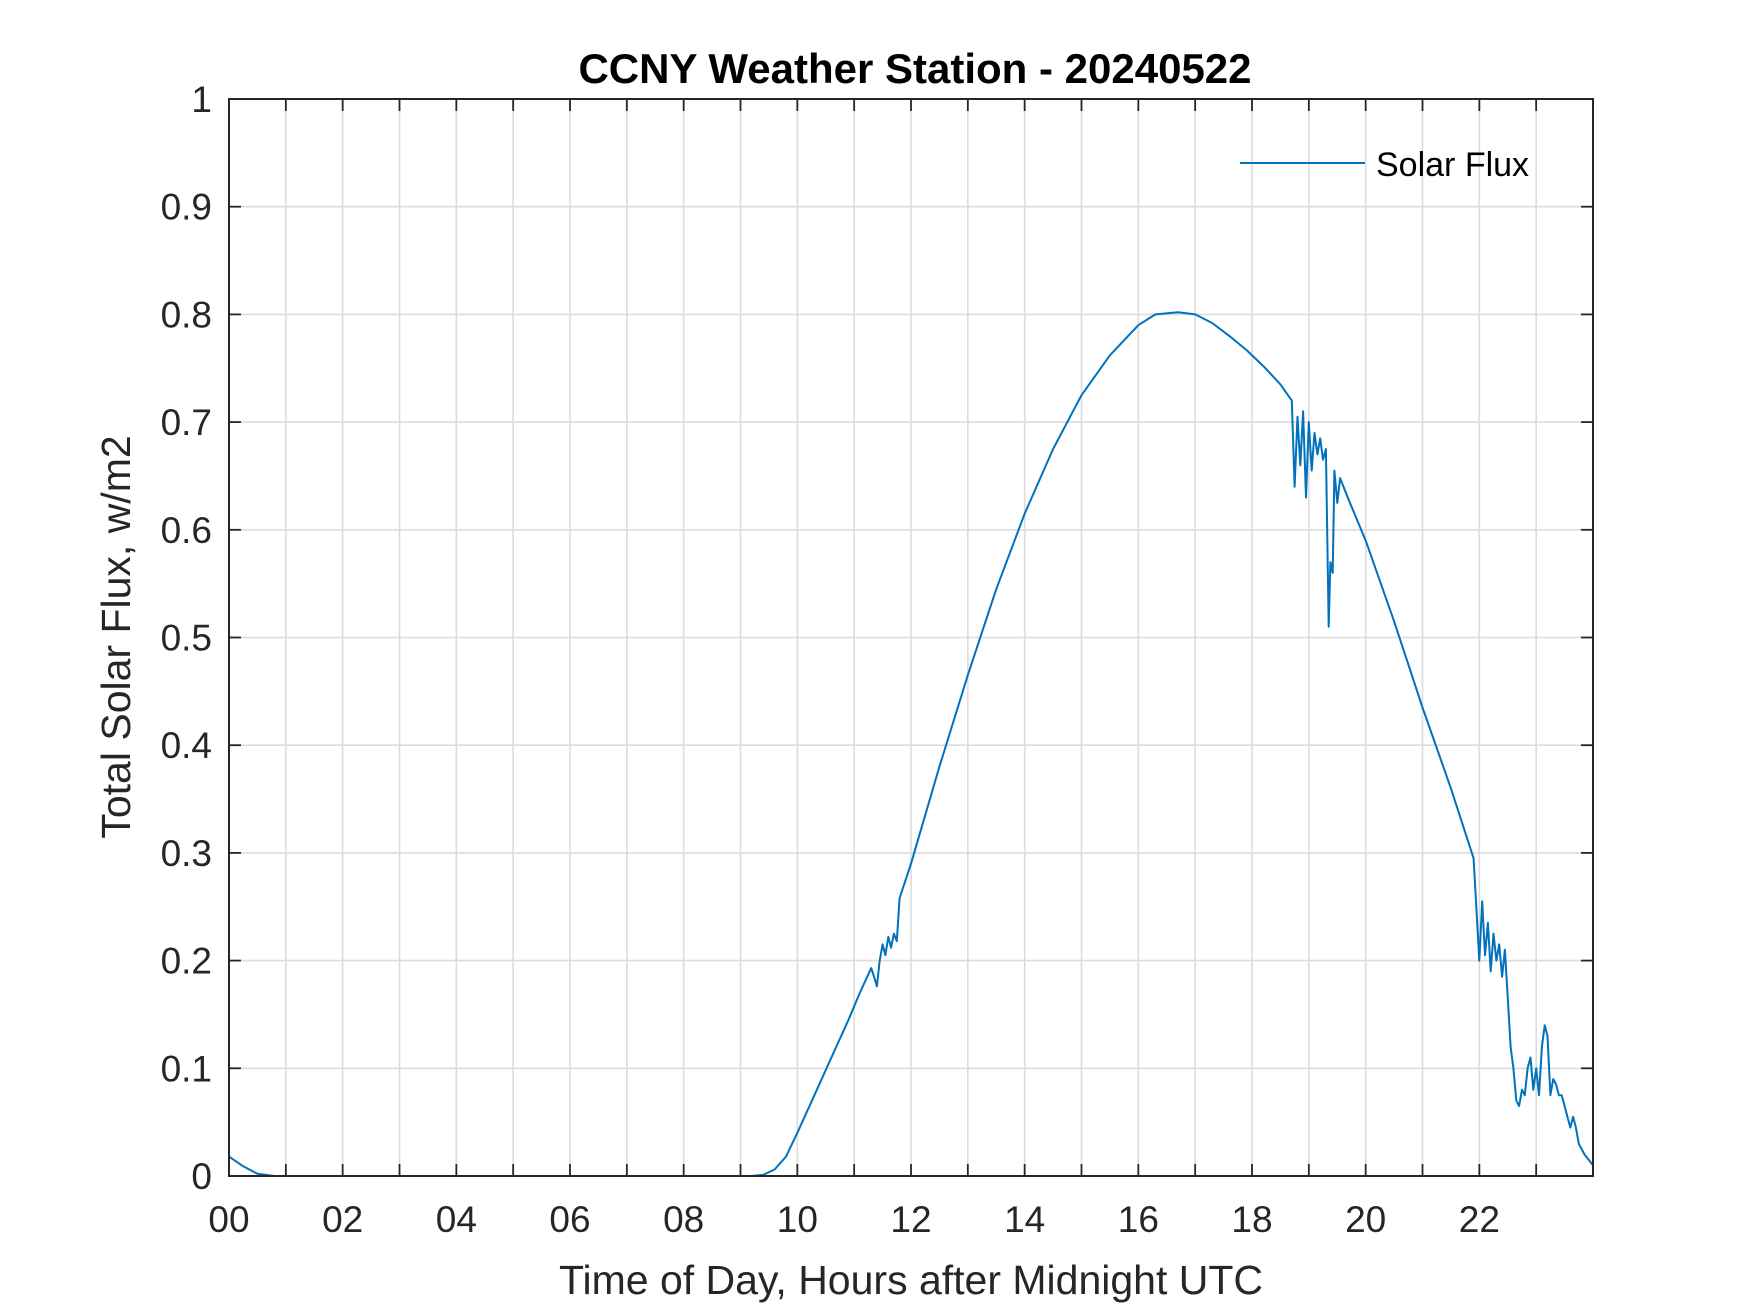  I want to click on x-tick-label: 00, so click(228, 1219).